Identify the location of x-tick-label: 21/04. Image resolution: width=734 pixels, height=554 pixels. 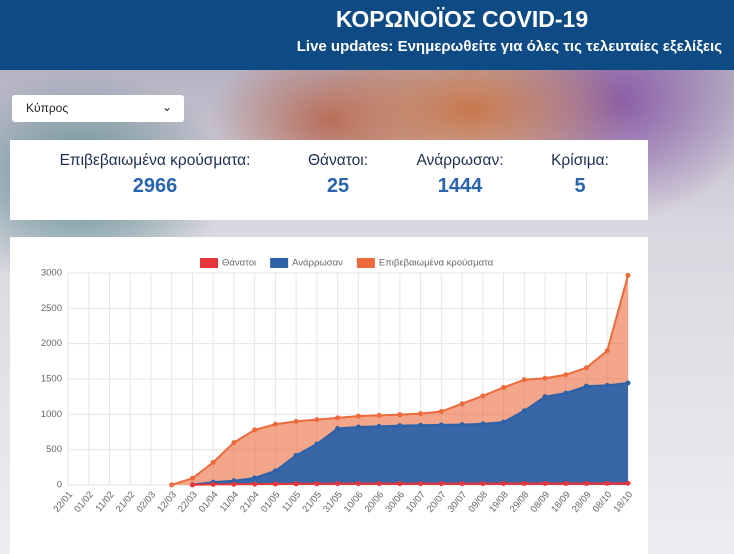
(250, 501).